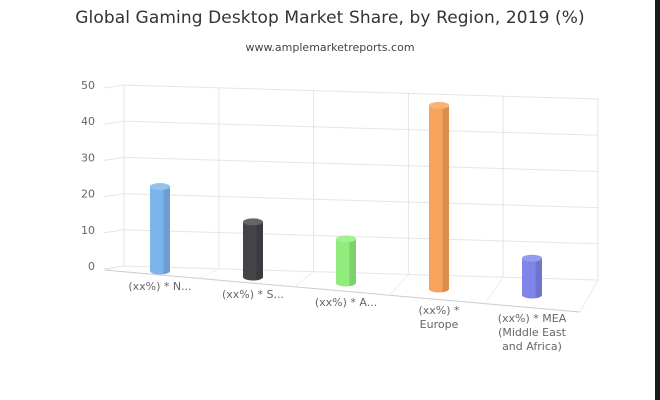  Describe the element at coordinates (88, 194) in the screenshot. I see `y-tick-label: 20` at that location.